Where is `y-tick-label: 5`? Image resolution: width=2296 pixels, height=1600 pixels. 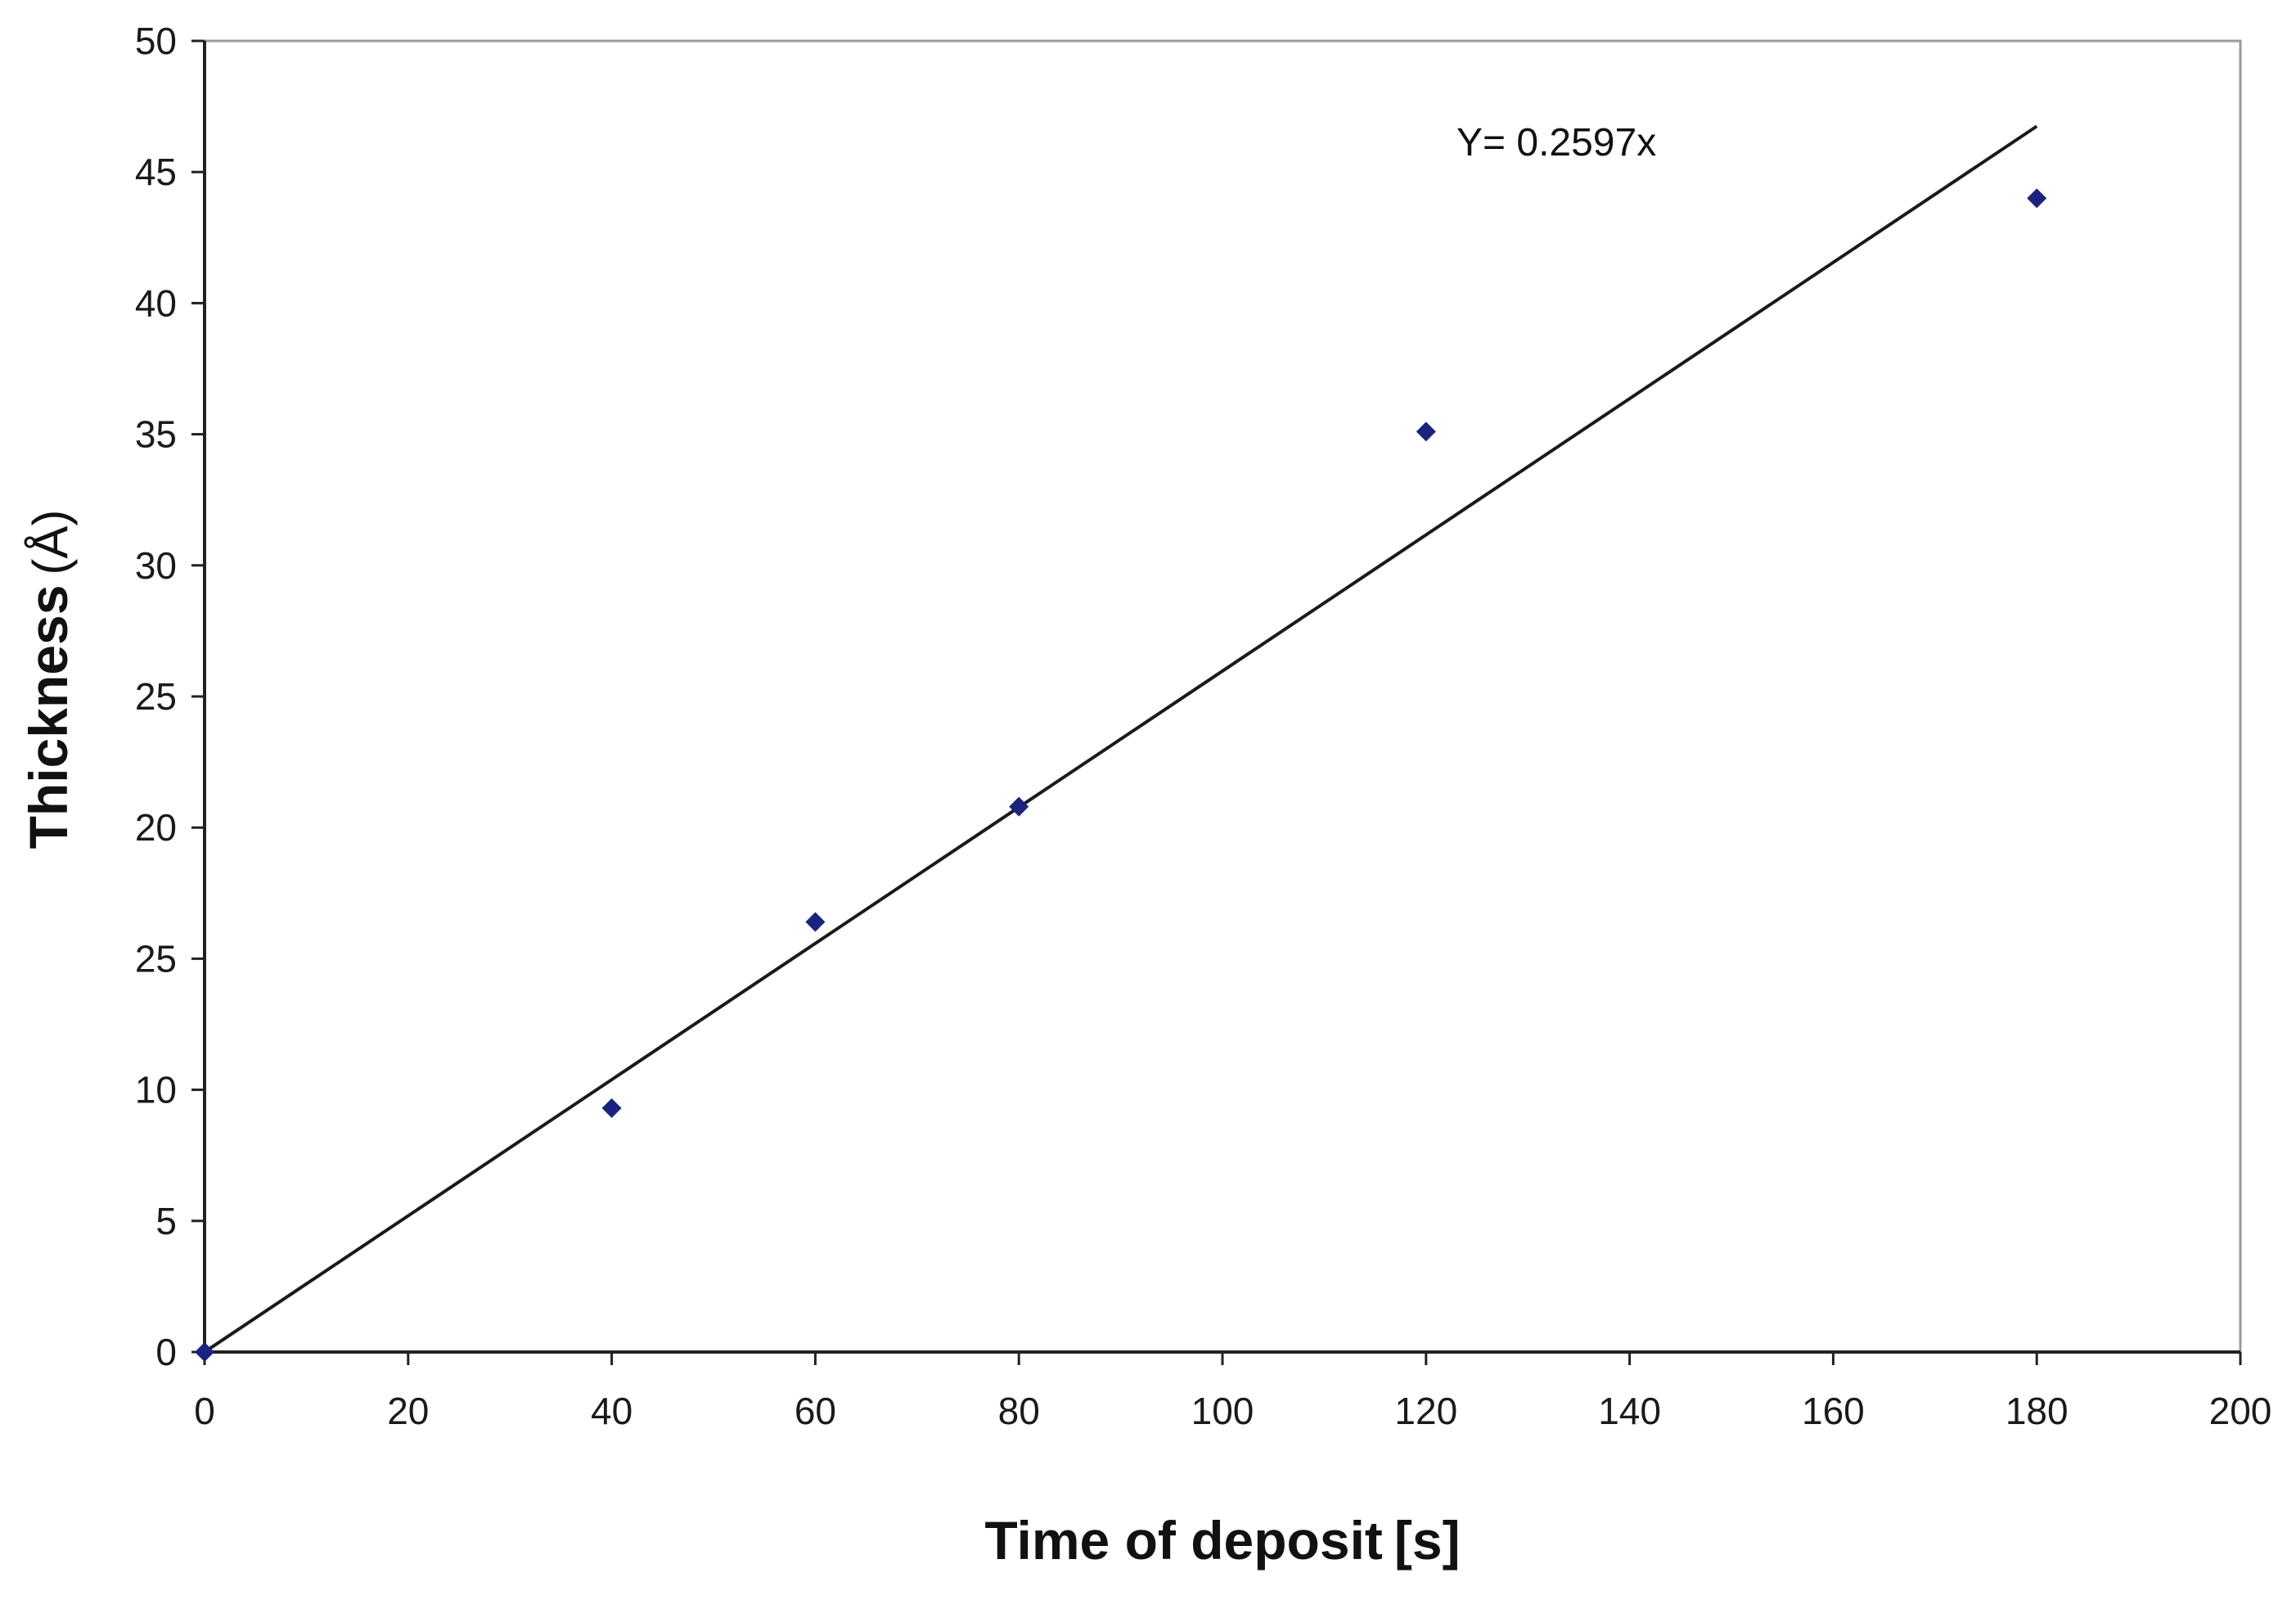 y-tick-label: 5 is located at coordinates (166, 1221).